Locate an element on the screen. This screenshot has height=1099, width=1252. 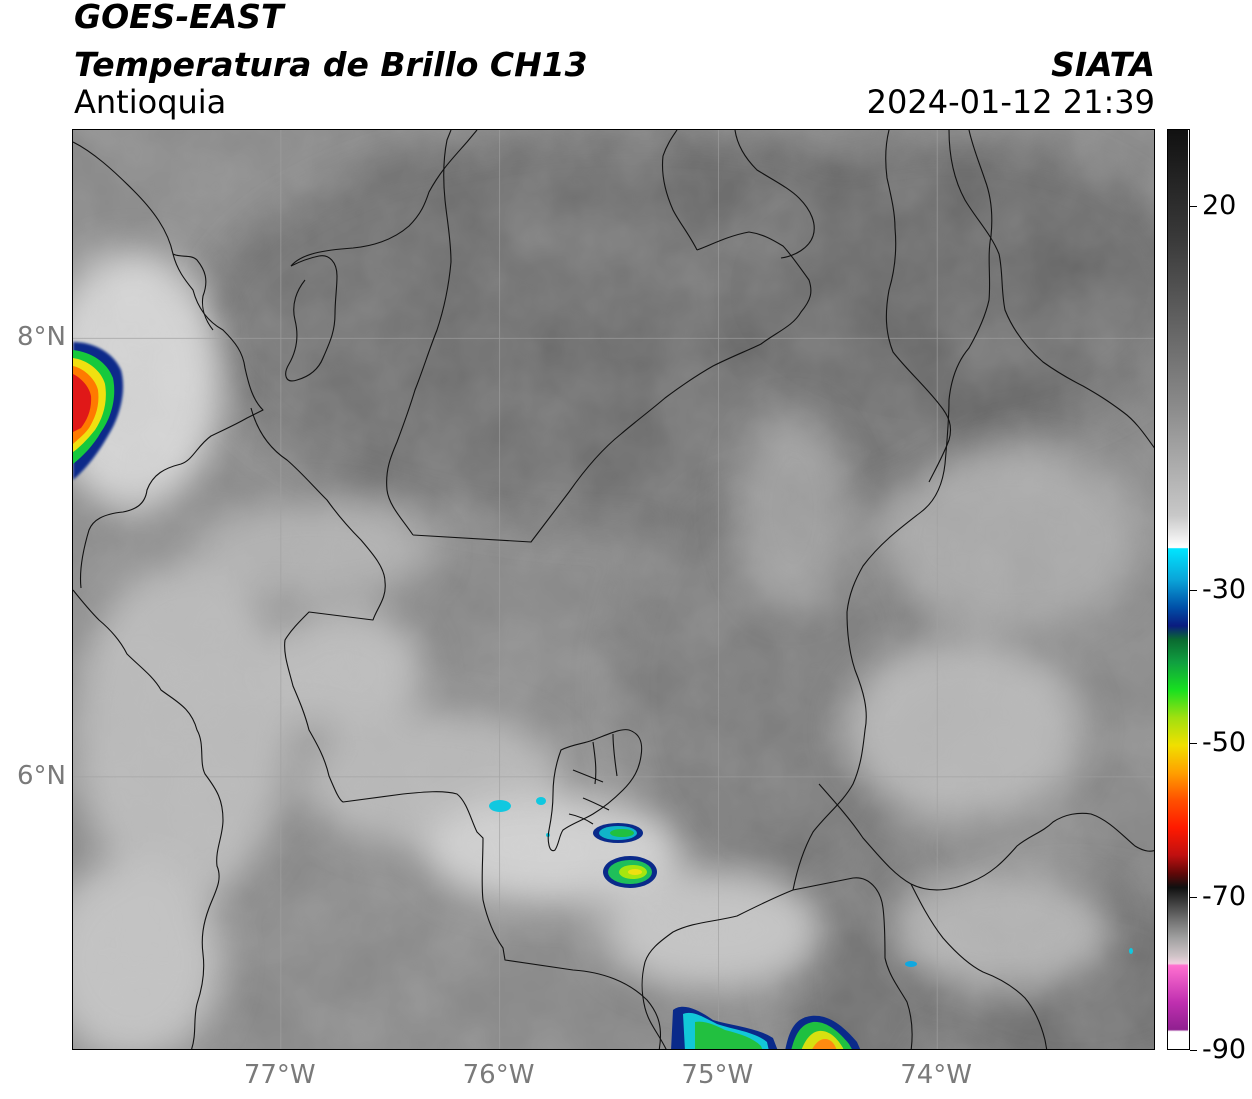
latitude-tick-label: 8°N is located at coordinates (41, 337).